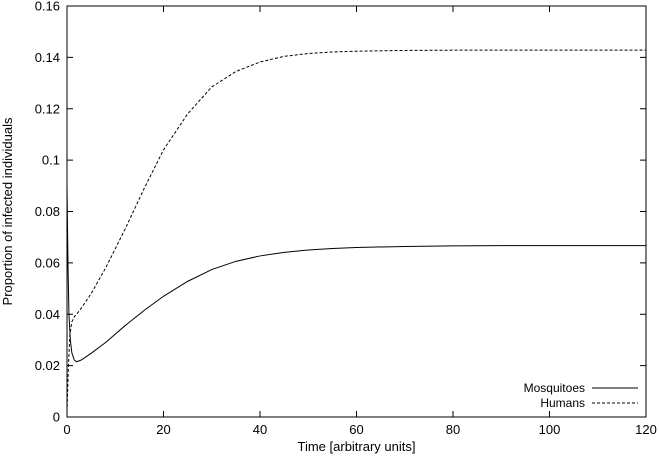 Image resolution: width=659 pixels, height=458 pixels. I want to click on x-tick-label: 0, so click(66, 429).